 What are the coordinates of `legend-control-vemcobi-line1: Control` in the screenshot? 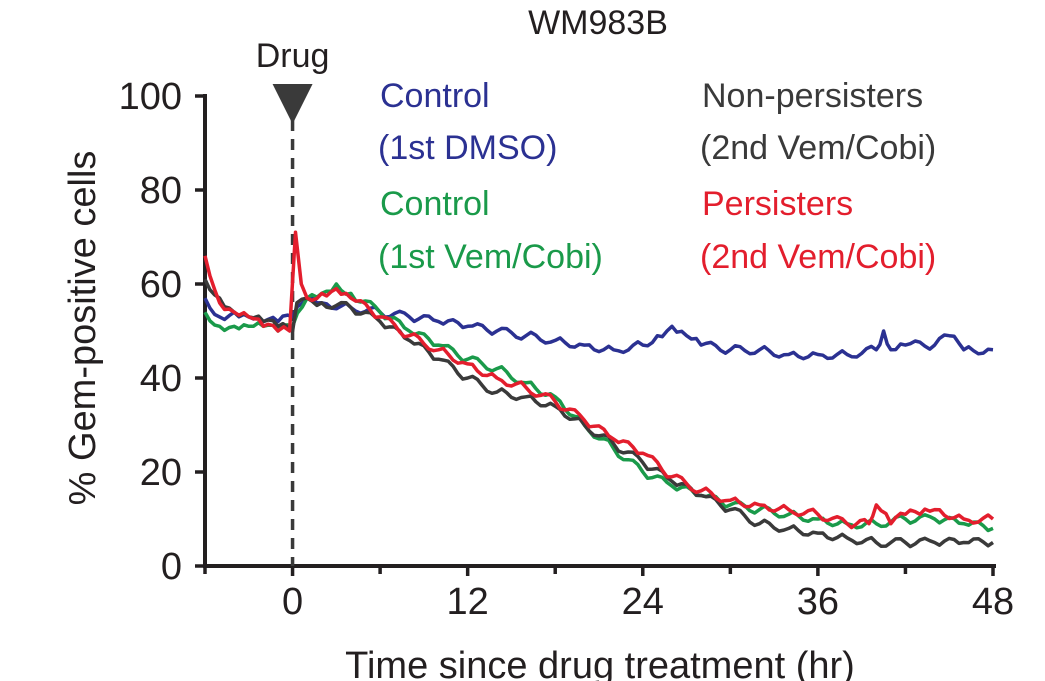 It's located at (435, 204).